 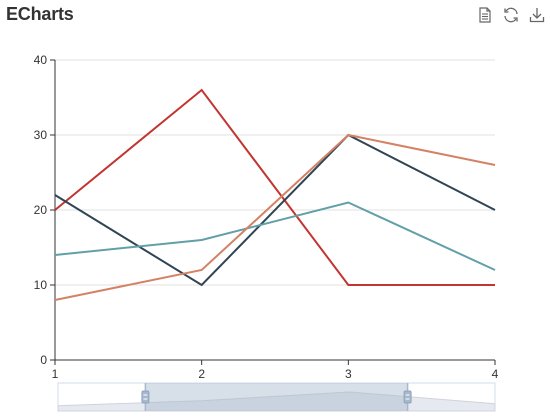 I want to click on x-tick-label: 3, so click(x=348, y=374).